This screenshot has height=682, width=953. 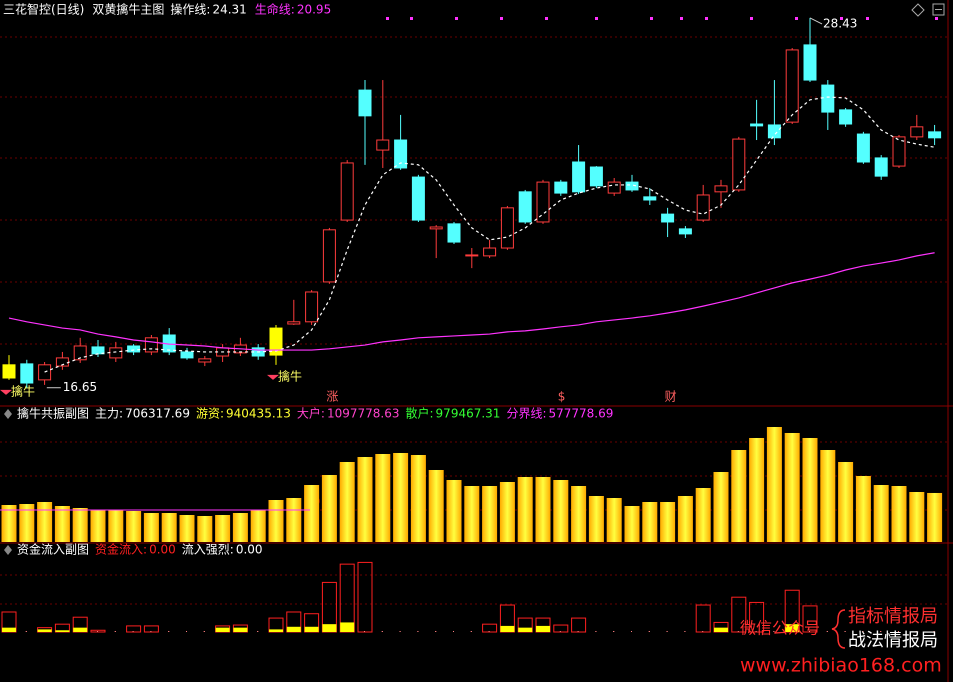 I want to click on diamond-icon, so click(x=918, y=10).